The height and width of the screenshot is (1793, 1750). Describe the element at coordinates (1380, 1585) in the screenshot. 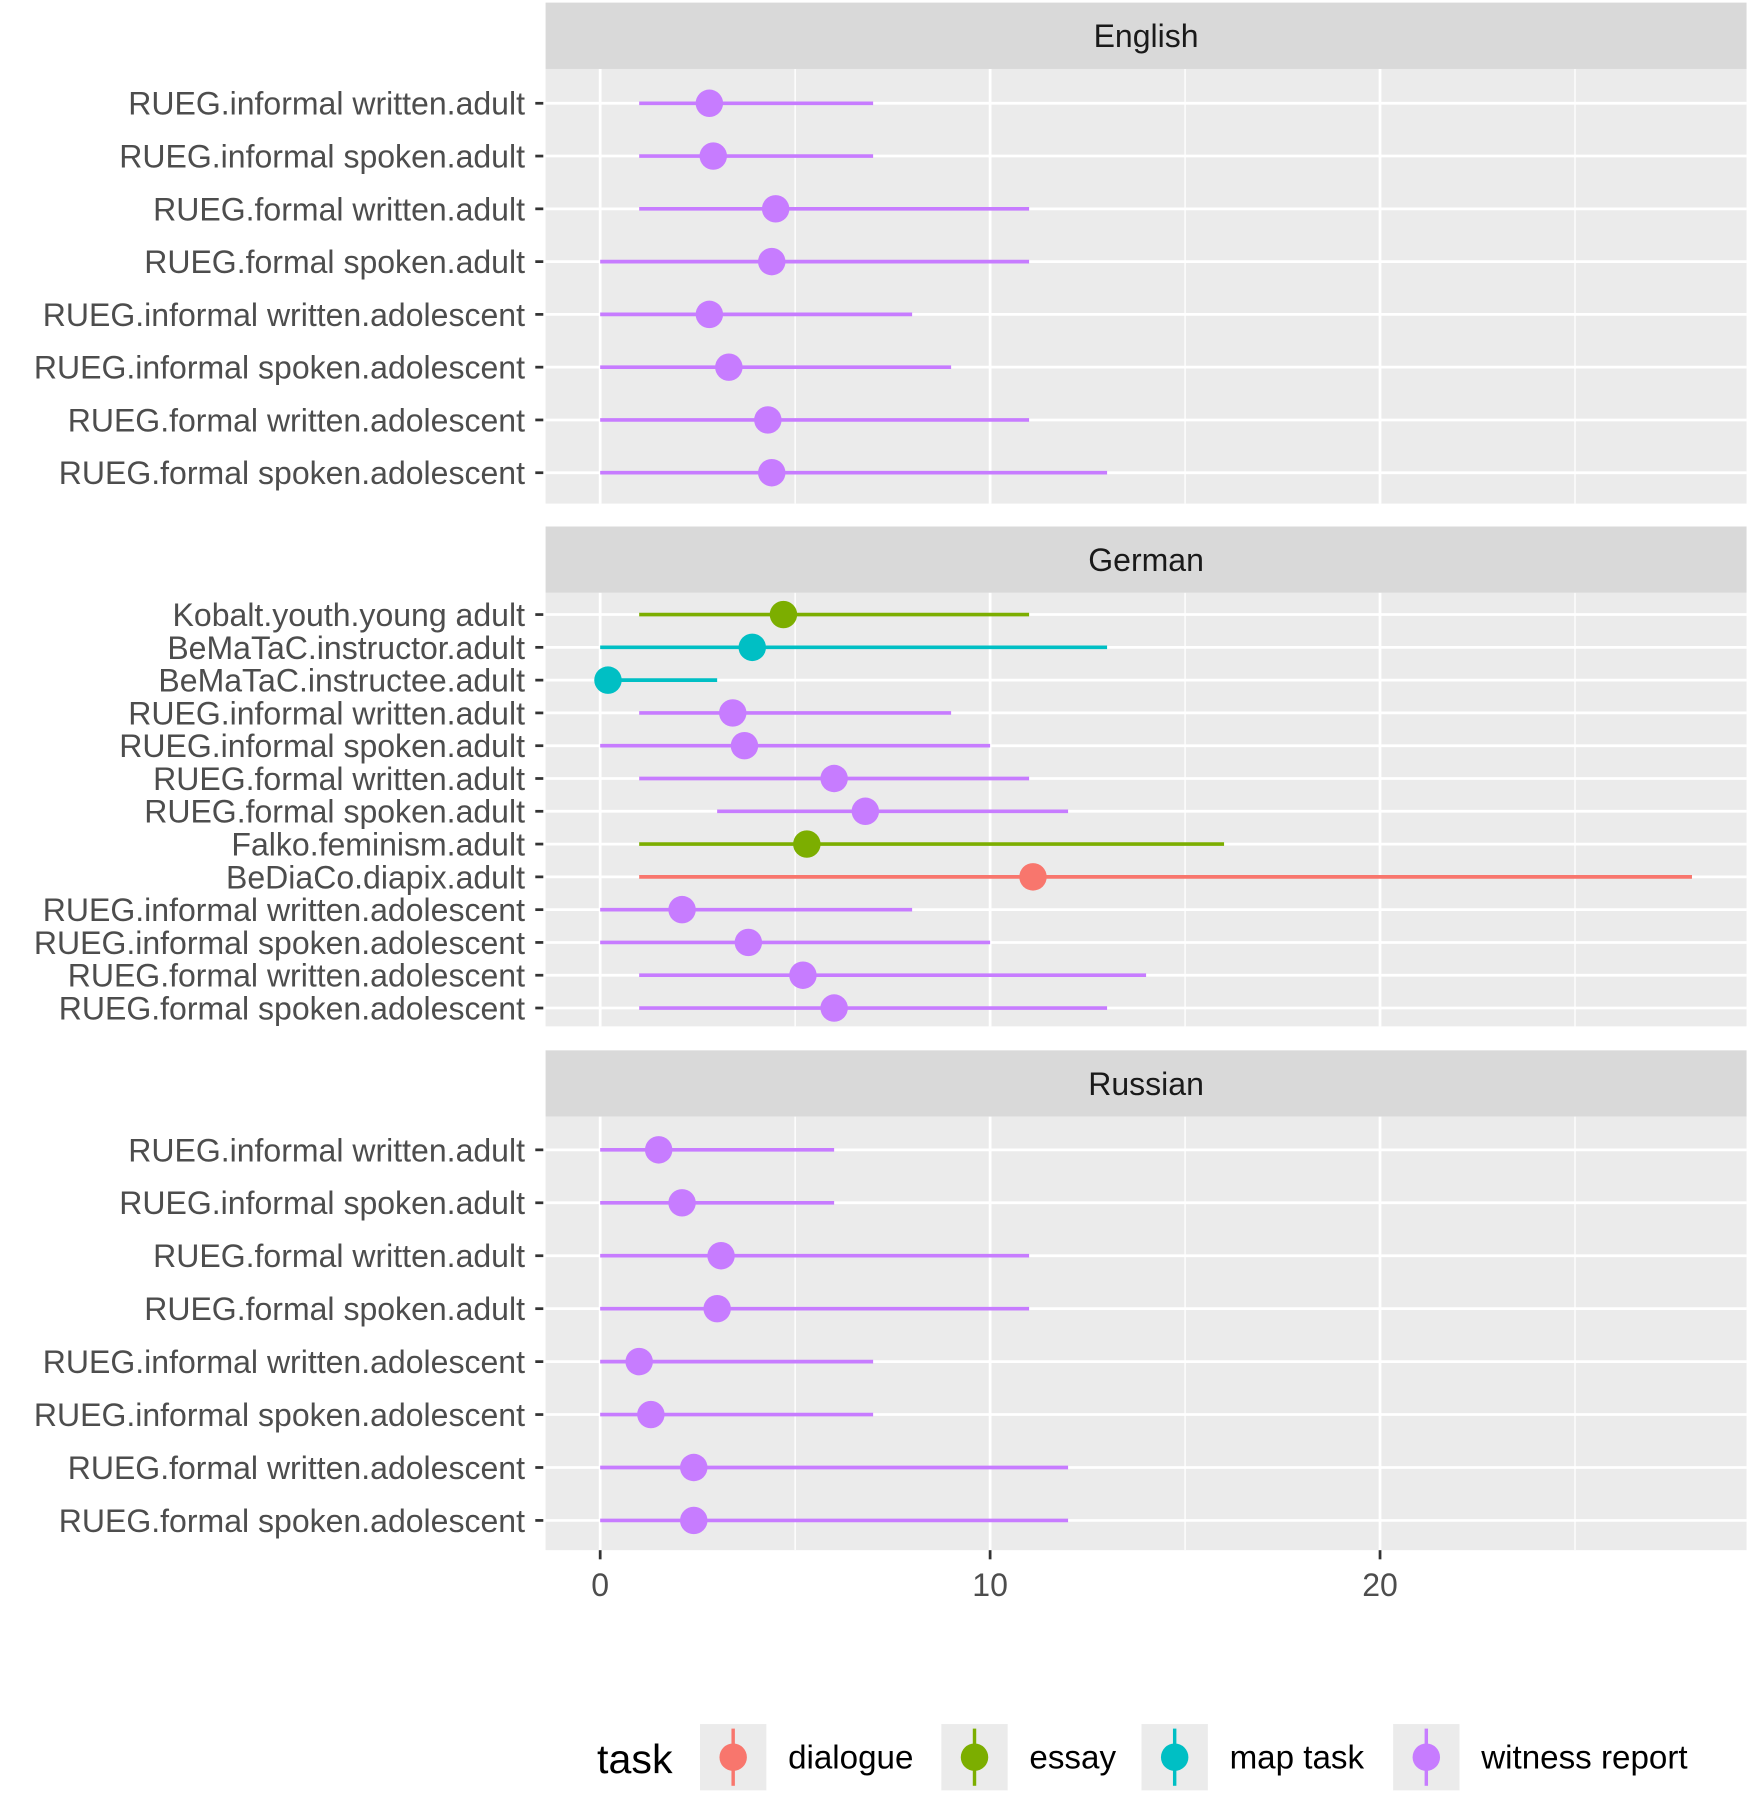

I see `x-tick-label: 20` at that location.